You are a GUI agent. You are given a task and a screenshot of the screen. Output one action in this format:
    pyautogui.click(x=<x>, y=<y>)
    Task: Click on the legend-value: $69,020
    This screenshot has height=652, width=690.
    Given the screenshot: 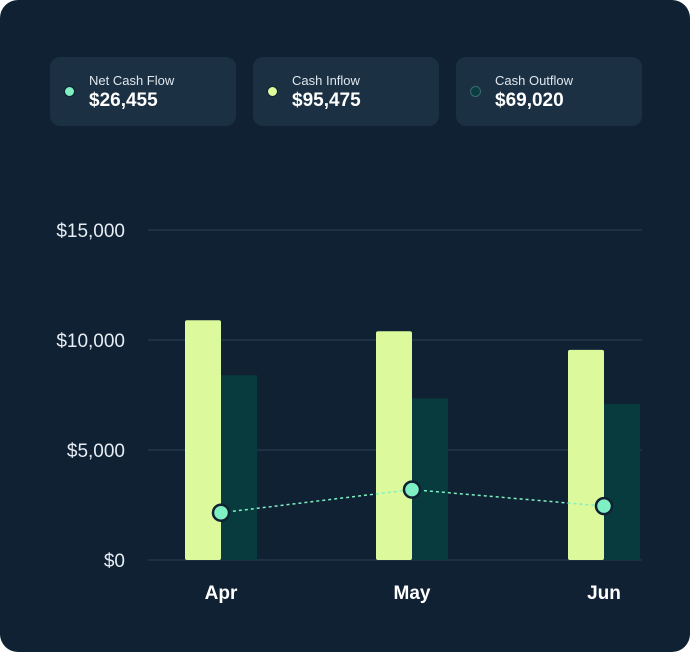 What is the action you would take?
    pyautogui.click(x=529, y=100)
    